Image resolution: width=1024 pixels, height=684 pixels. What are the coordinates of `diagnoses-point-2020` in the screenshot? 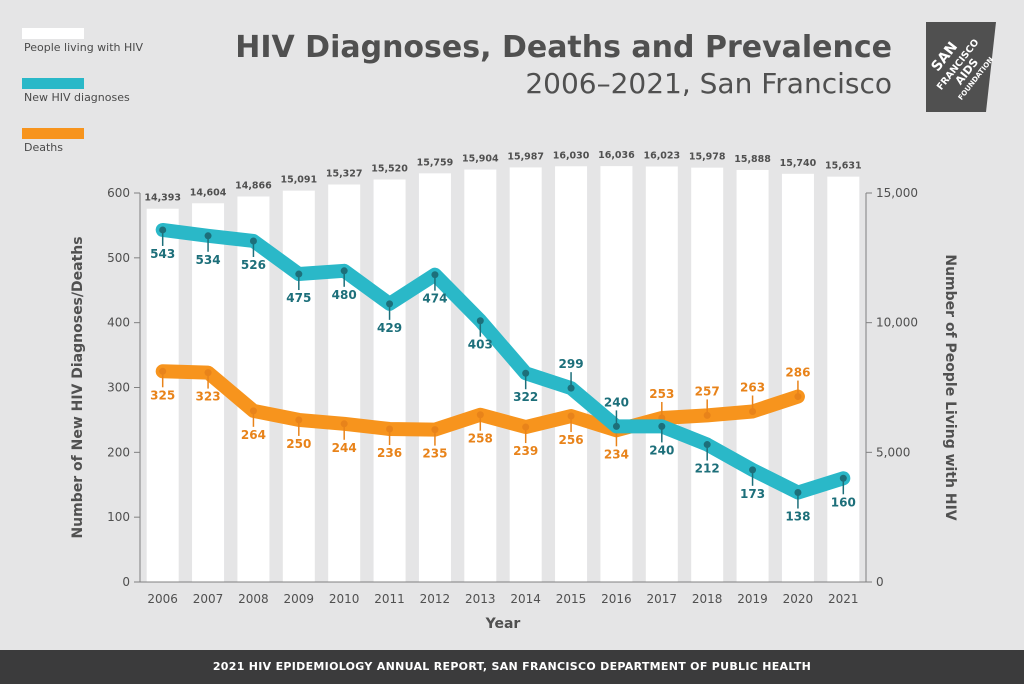 It's located at (798, 493).